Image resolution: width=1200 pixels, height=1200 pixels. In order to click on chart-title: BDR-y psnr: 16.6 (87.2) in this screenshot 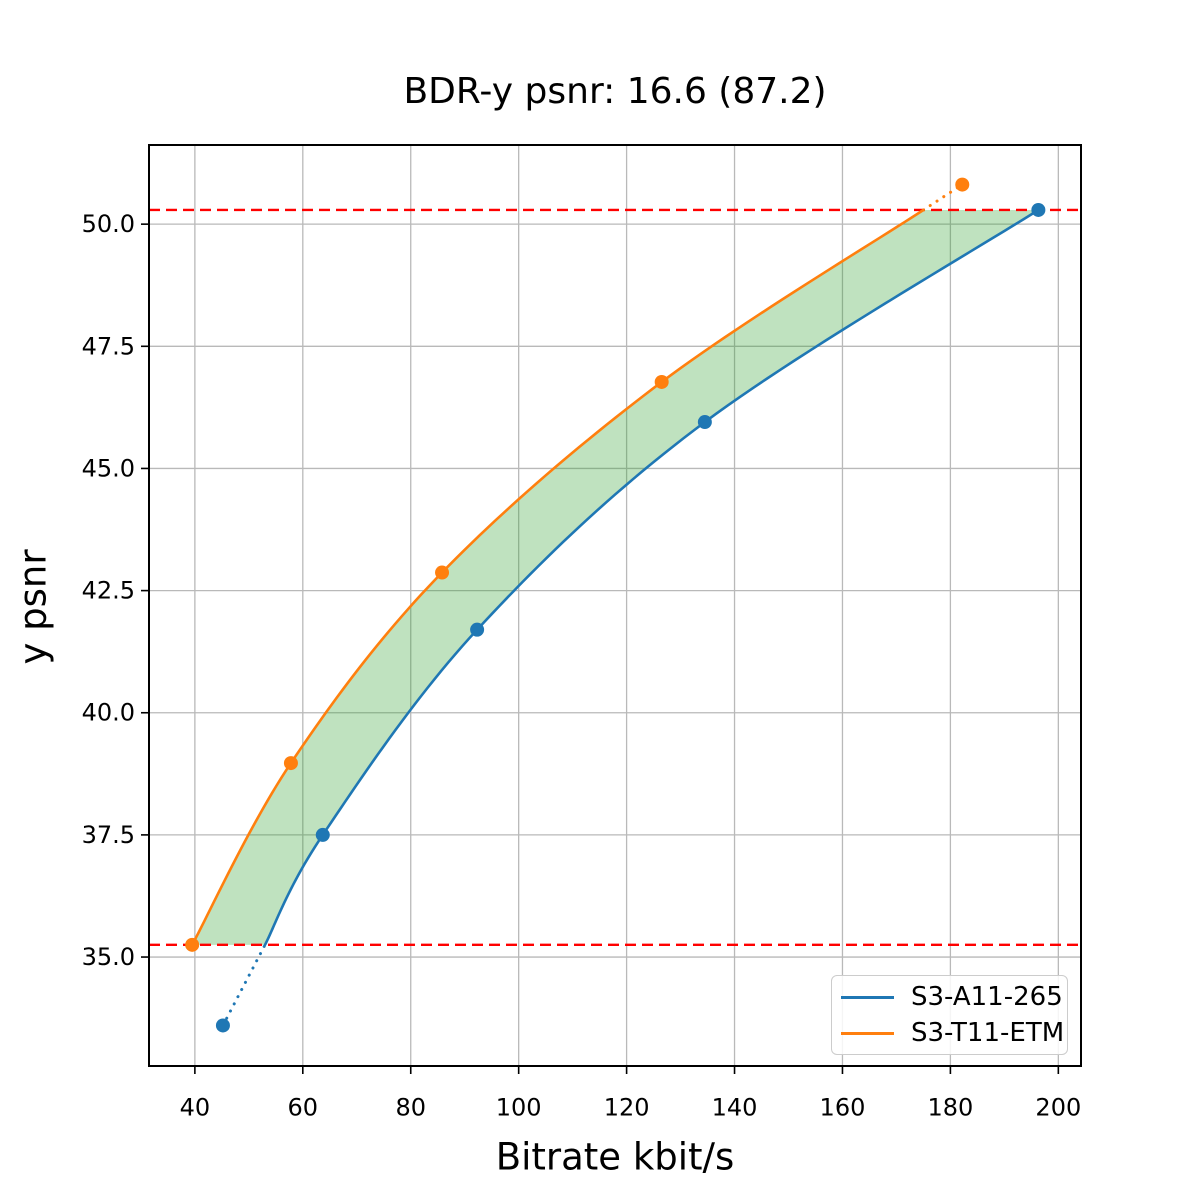, I will do `click(615, 91)`.